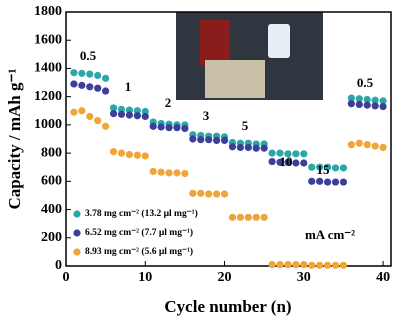 The width and height of the screenshot is (394, 327). Describe the element at coordinates (139, 251) in the screenshot. I see `legend-label: 8.93 mg cm⁻² (5.6 µl mg⁻¹)` at that location.